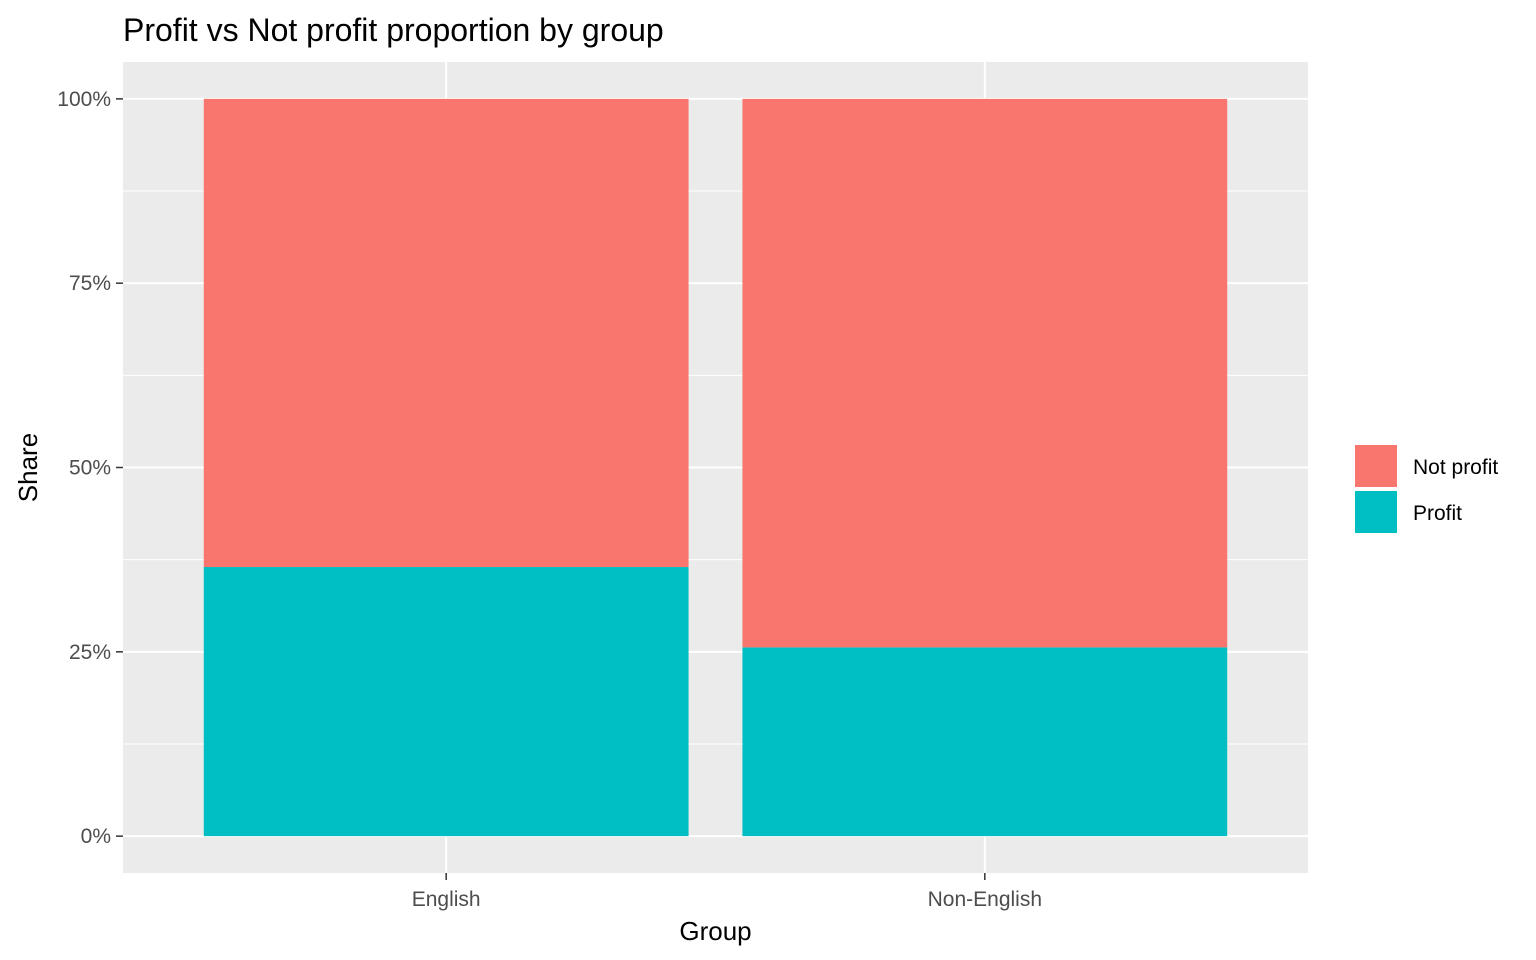  I want to click on y-tick-label: 50%, so click(90, 468).